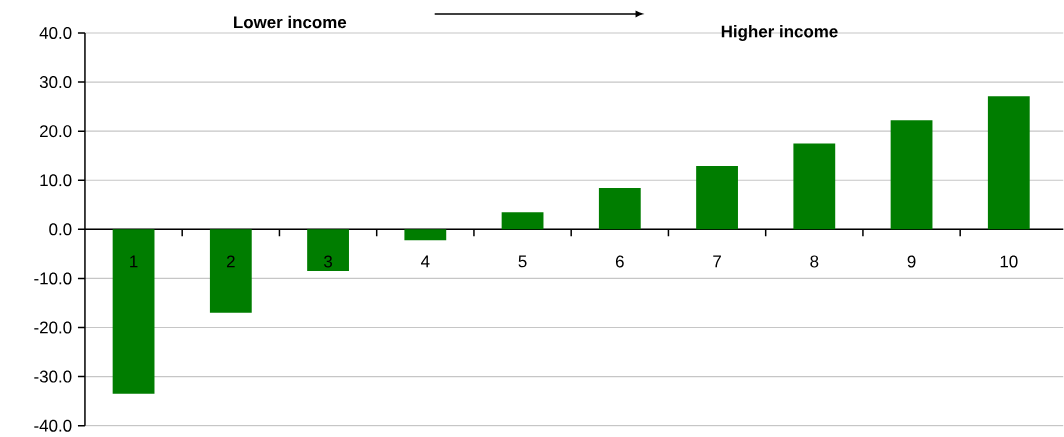 This screenshot has height=437, width=1064. What do you see at coordinates (55, 81) in the screenshot?
I see `y-tick-label: 30.0` at bounding box center [55, 81].